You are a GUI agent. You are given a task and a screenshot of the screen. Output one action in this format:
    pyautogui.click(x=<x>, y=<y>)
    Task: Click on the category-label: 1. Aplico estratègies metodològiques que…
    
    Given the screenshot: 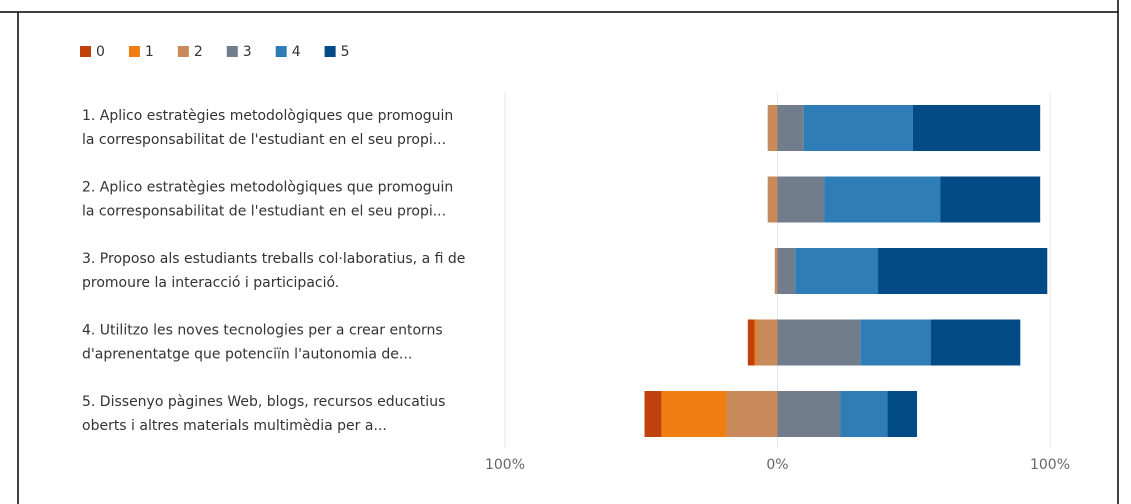 What is the action you would take?
    pyautogui.click(x=267, y=116)
    